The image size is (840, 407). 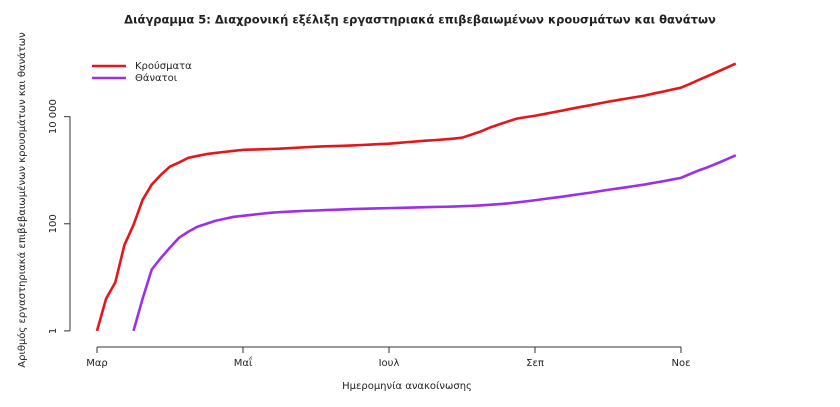 What do you see at coordinates (407, 386) in the screenshot?
I see `x-axis-label: Ημερομηνία ανακοίνωσης` at bounding box center [407, 386].